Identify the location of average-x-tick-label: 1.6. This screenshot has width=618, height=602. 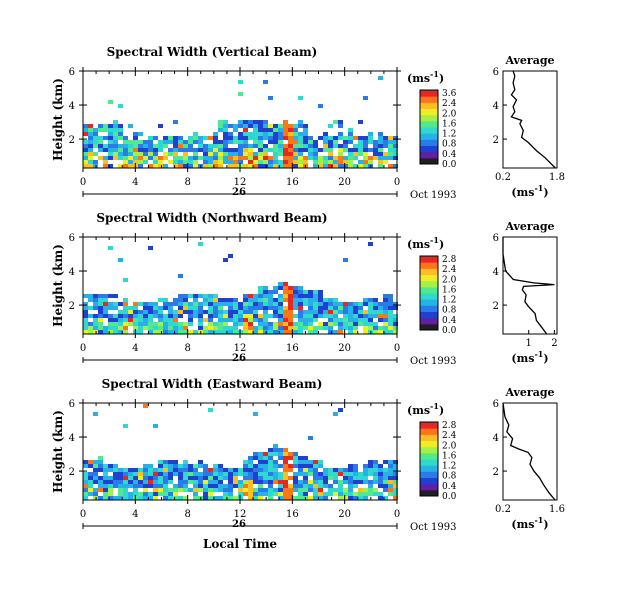
(557, 509).